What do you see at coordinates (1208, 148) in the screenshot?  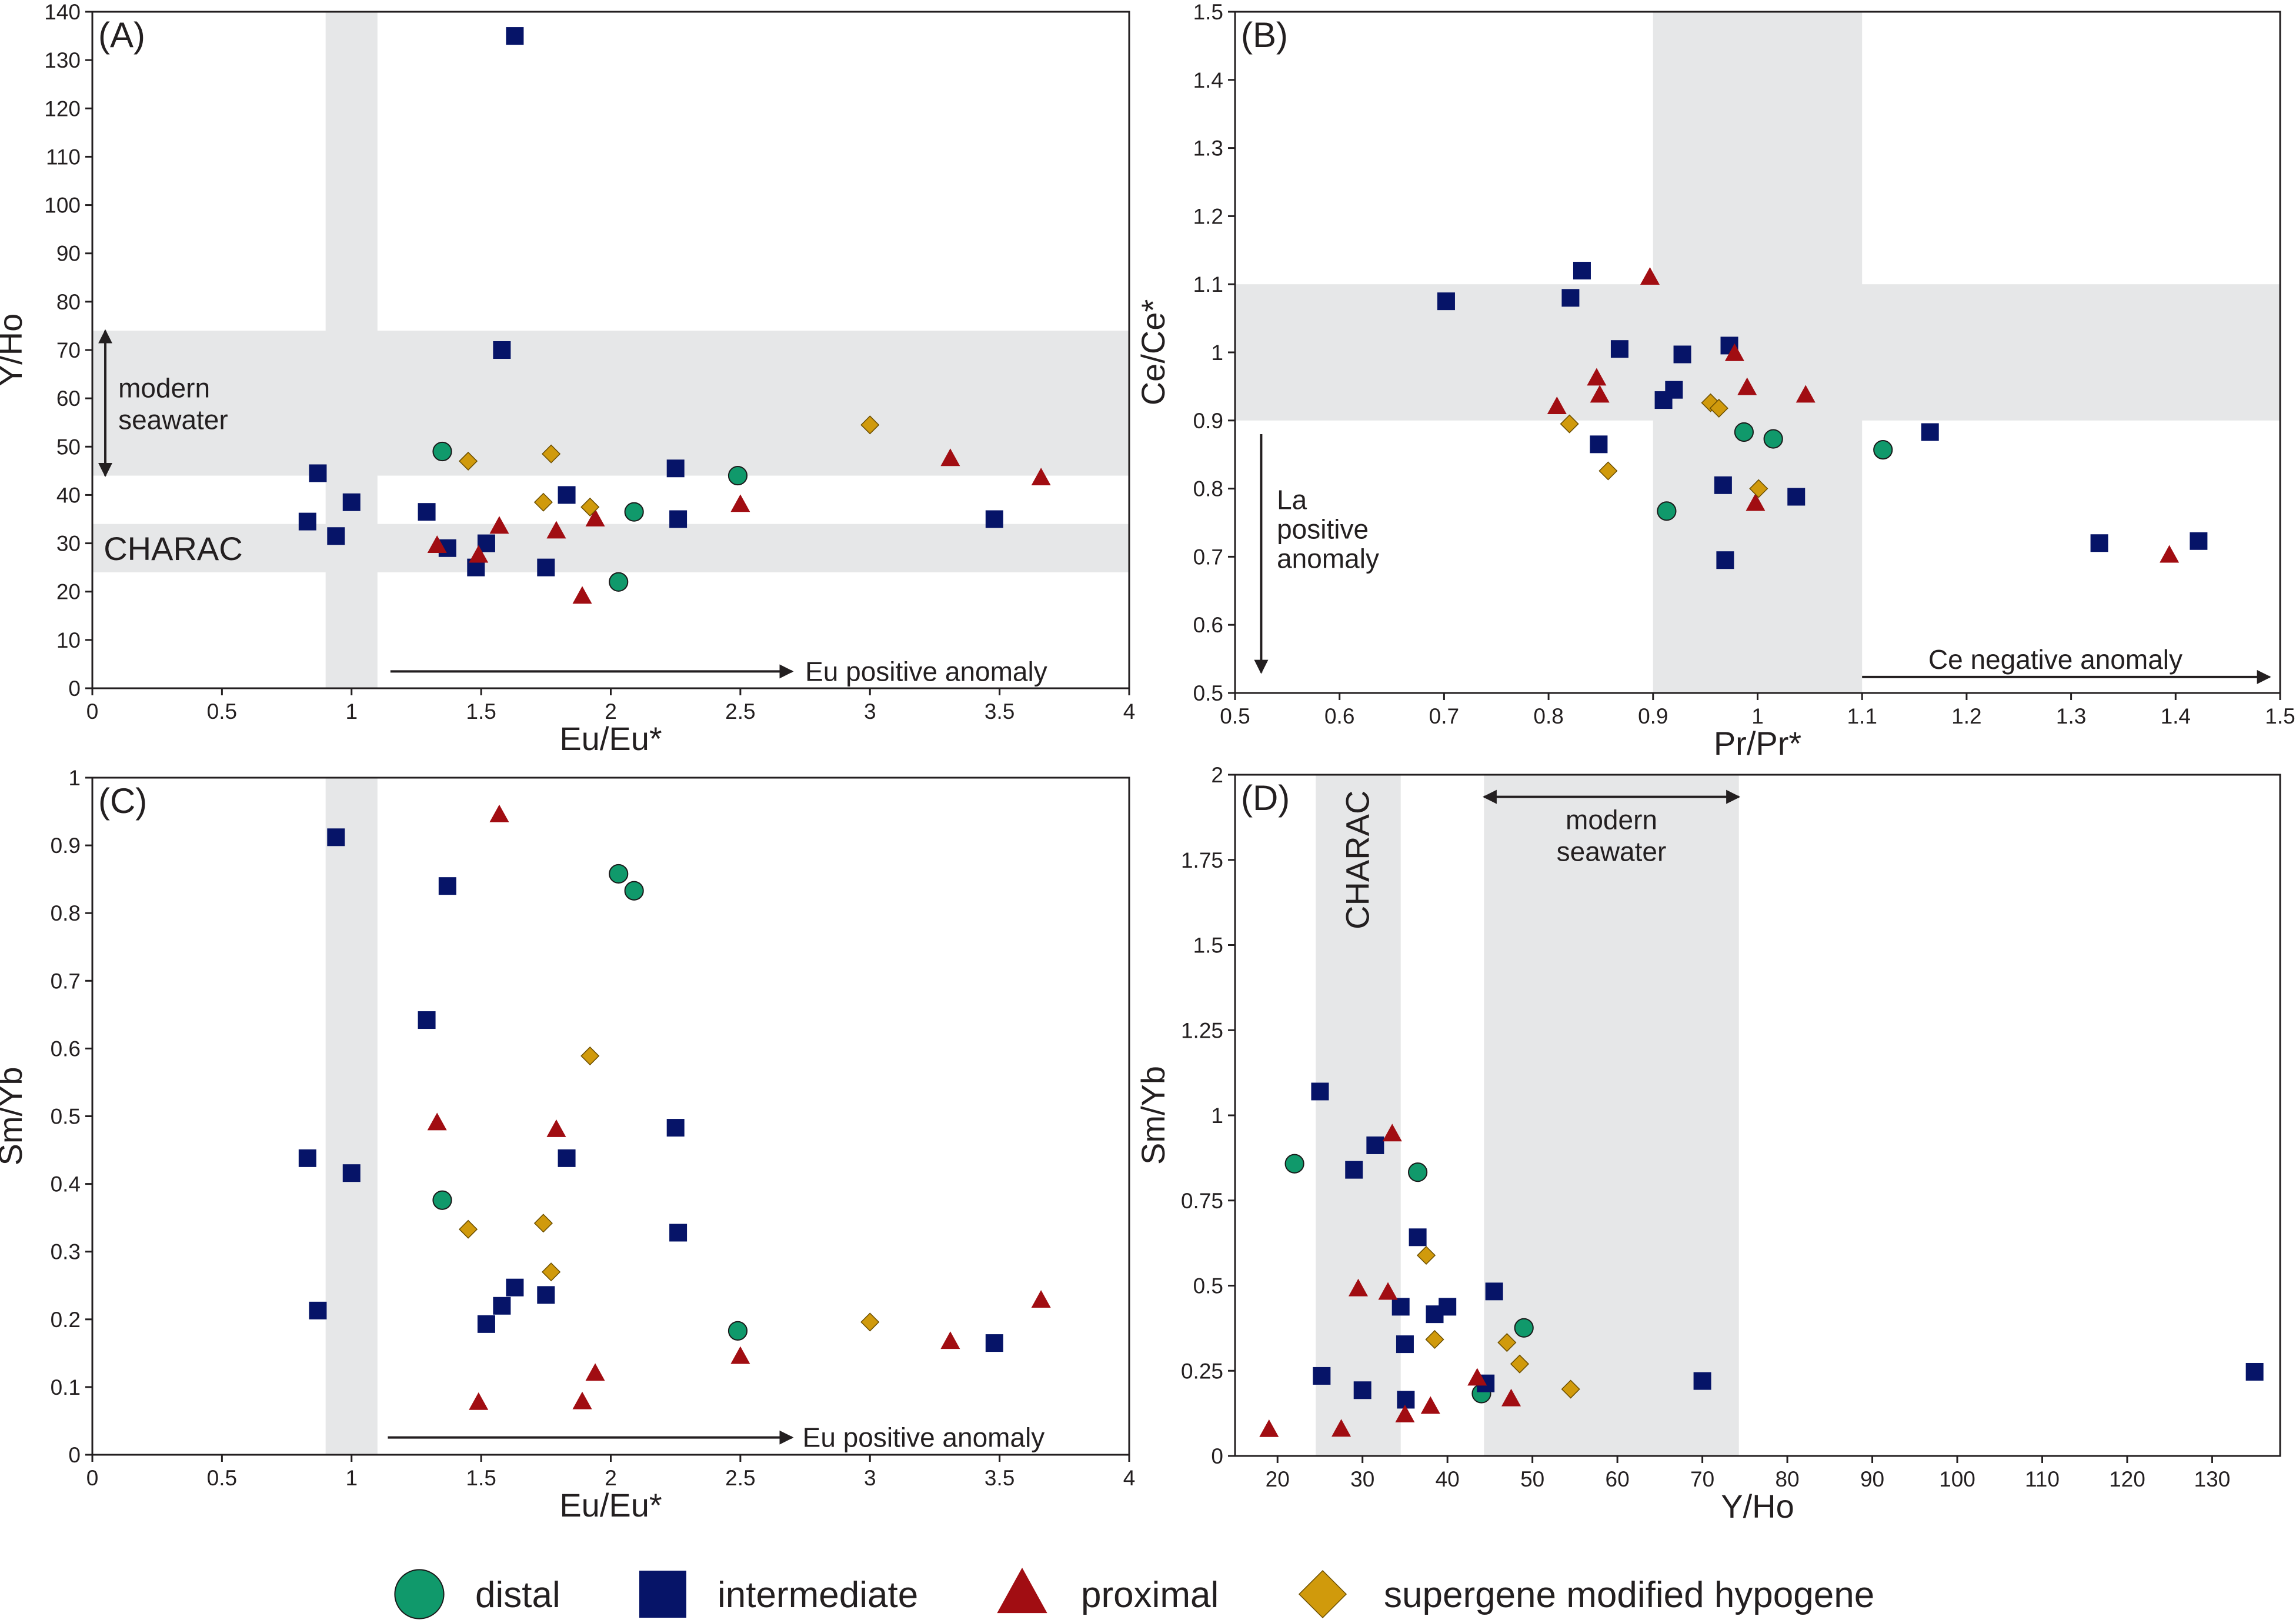 I see `y-tick-label: 1.3` at bounding box center [1208, 148].